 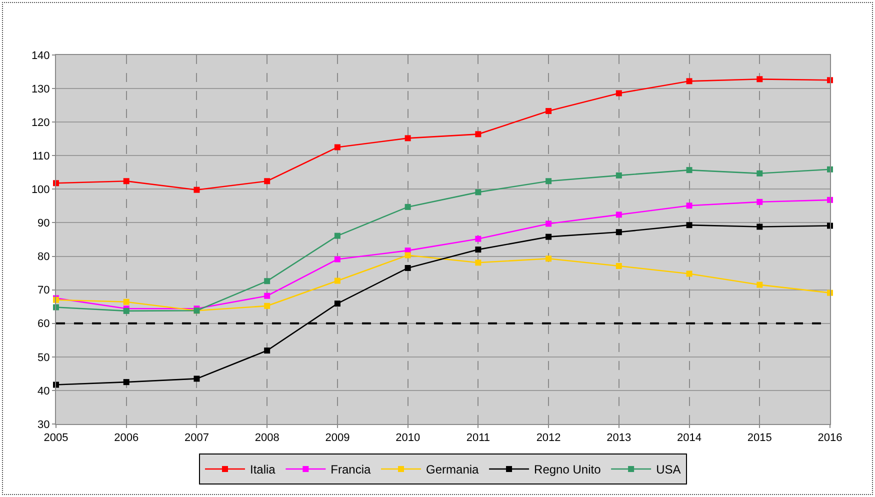 What do you see at coordinates (41, 156) in the screenshot?
I see `y-tick-label: 110` at bounding box center [41, 156].